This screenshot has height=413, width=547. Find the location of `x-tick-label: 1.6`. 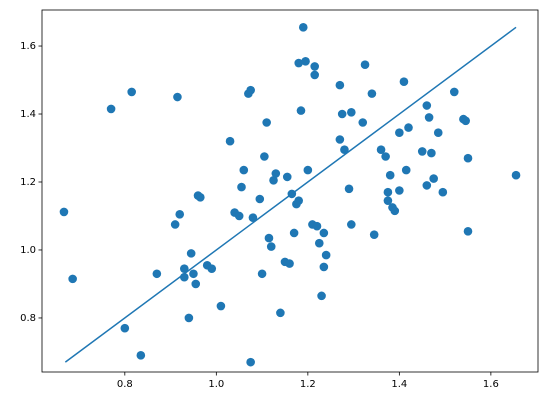

x-tick-label: 1.6 is located at coordinates (491, 384).